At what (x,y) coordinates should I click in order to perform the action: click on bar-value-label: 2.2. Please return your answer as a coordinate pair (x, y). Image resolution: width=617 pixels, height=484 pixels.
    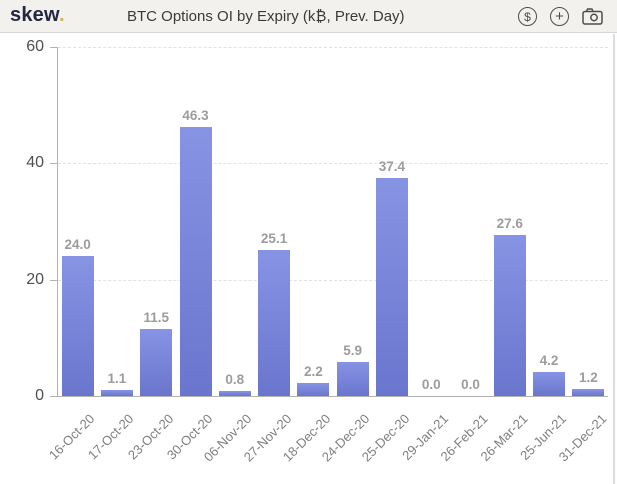
    Looking at the image, I should click on (313, 372).